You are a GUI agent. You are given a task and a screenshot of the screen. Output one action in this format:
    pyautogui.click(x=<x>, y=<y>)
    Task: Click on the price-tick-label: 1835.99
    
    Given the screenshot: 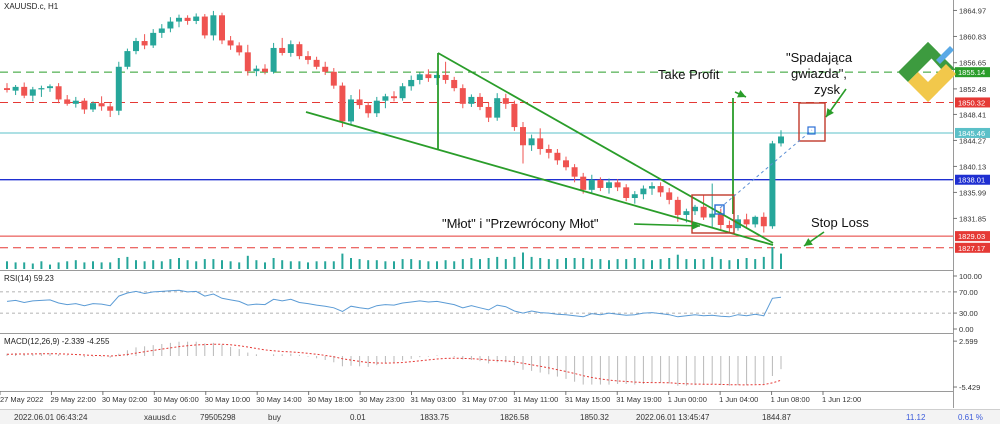 What is the action you would take?
    pyautogui.click(x=972, y=192)
    